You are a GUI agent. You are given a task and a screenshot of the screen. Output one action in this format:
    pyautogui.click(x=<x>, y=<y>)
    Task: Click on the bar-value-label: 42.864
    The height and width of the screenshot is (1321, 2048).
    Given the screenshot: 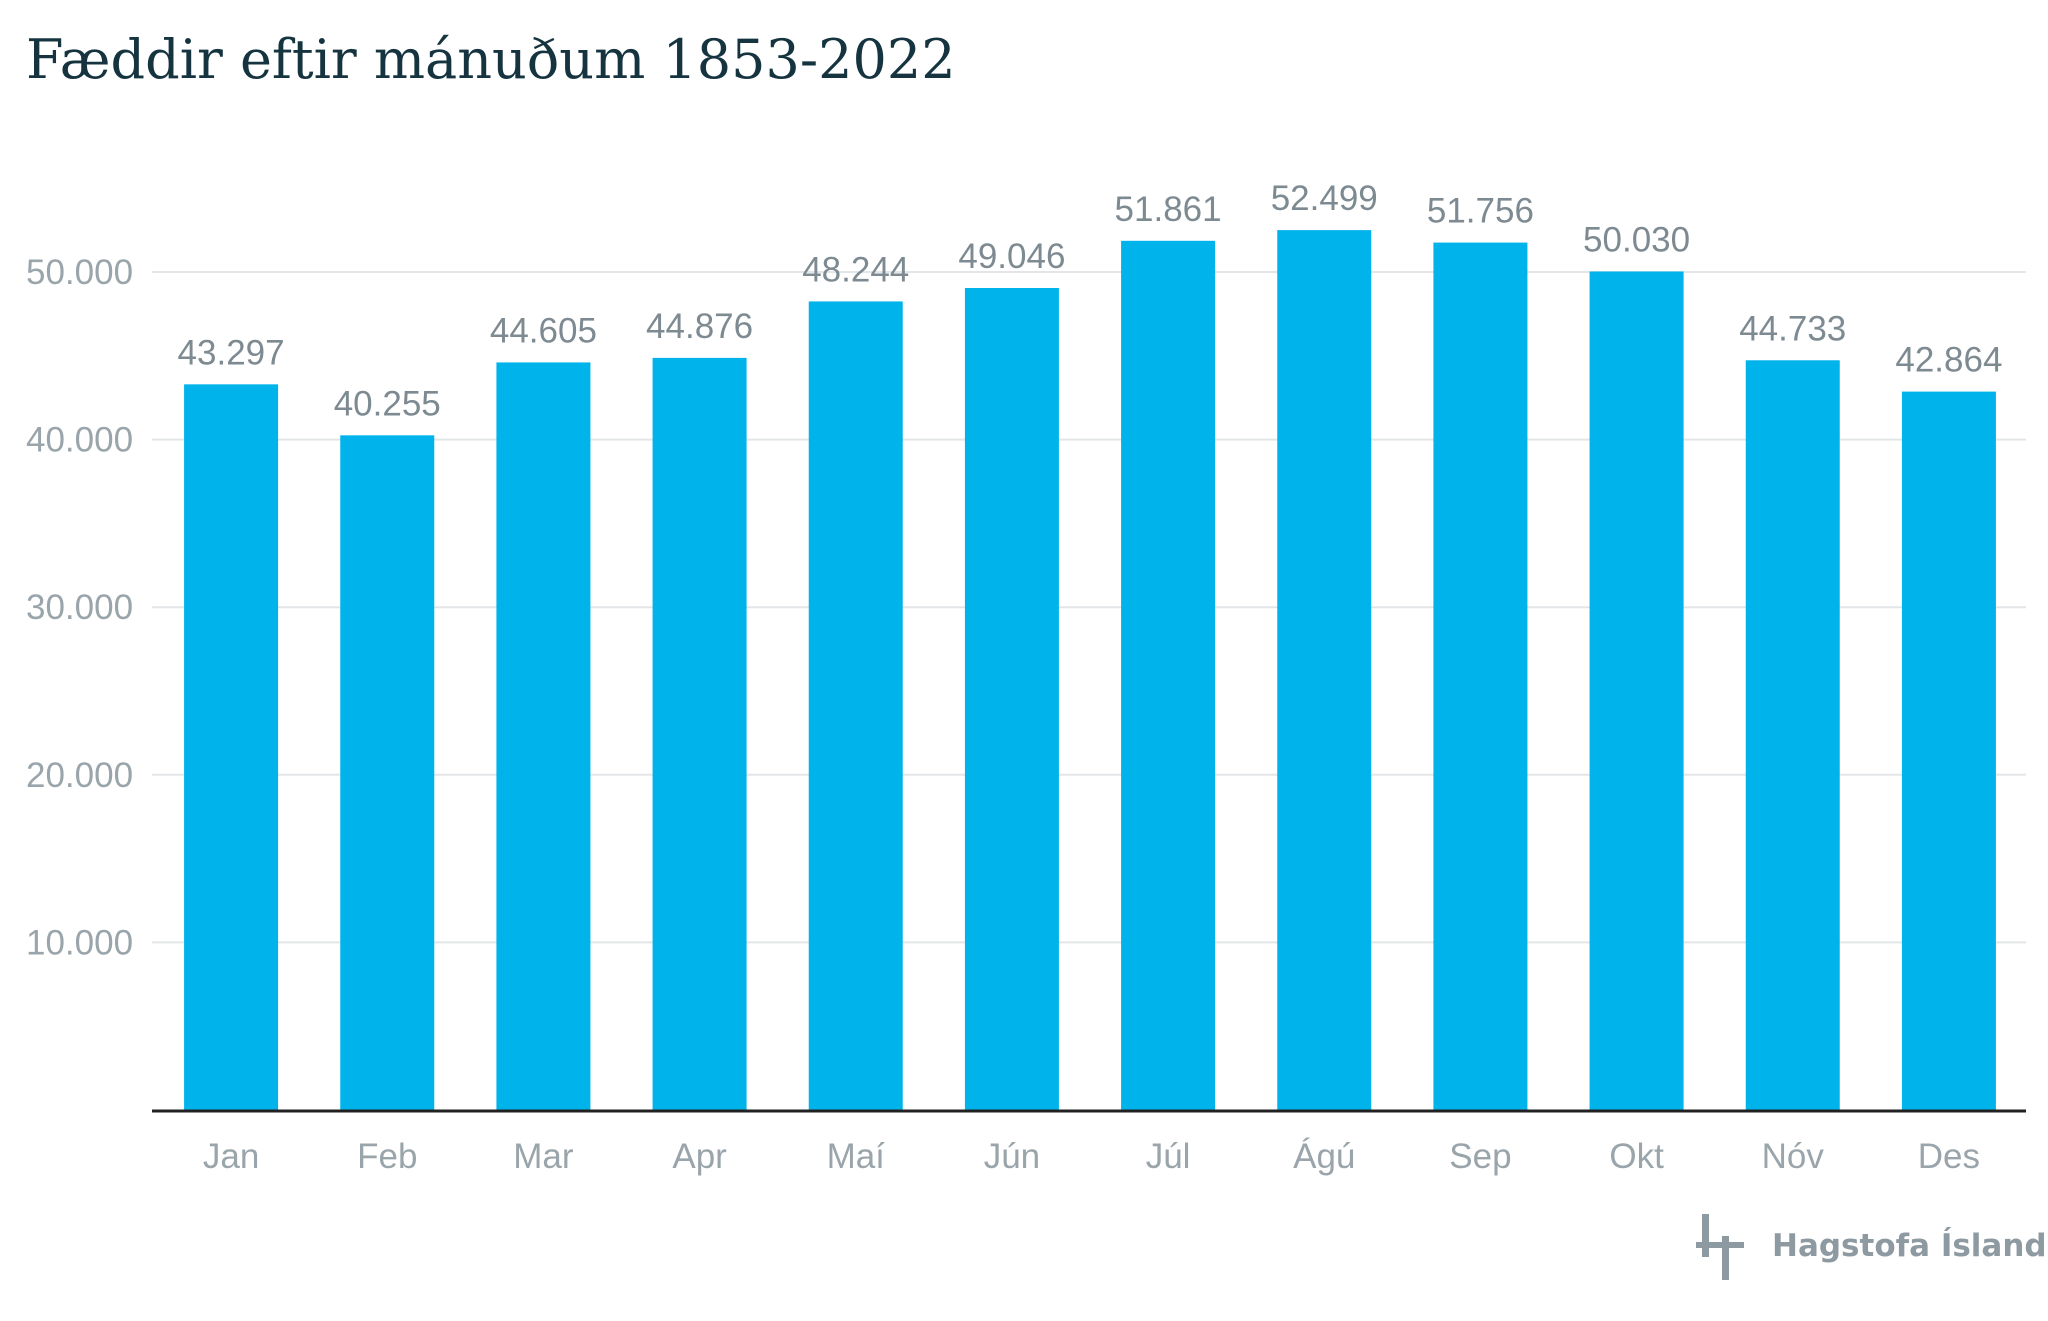 What is the action you would take?
    pyautogui.click(x=1948, y=360)
    